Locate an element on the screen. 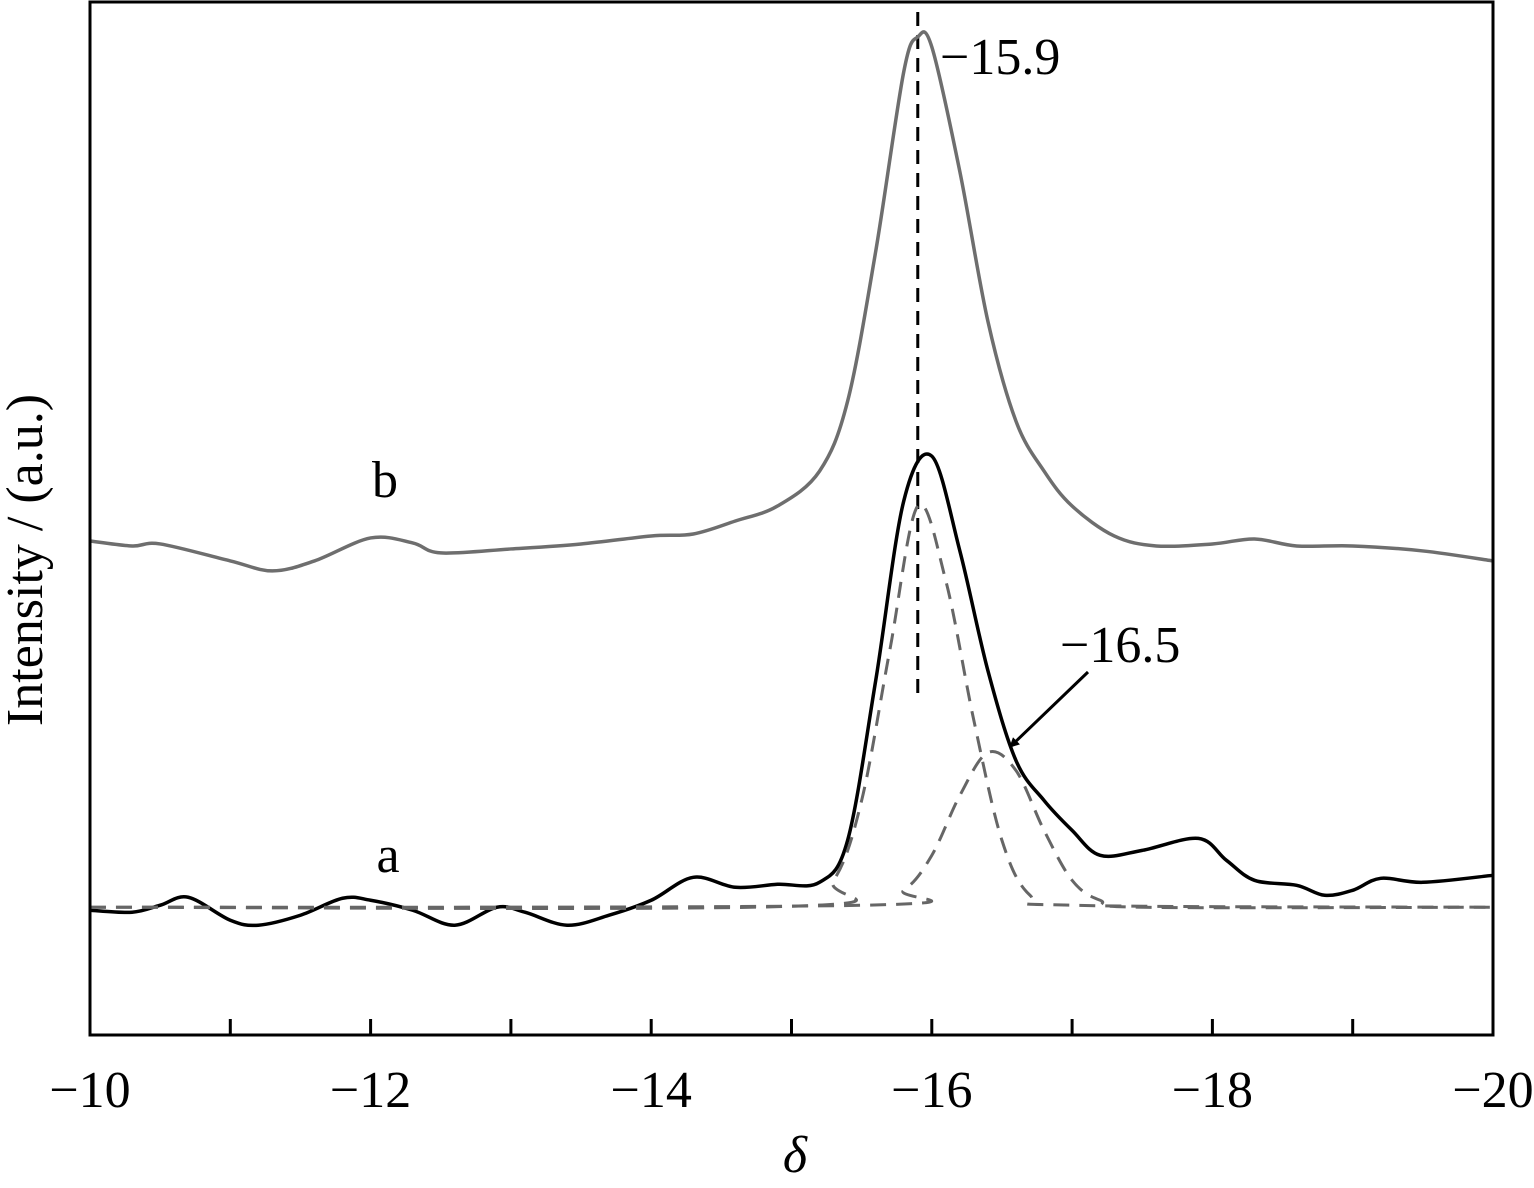 The height and width of the screenshot is (1188, 1534). annotation: −15.9 is located at coordinates (1000, 57).